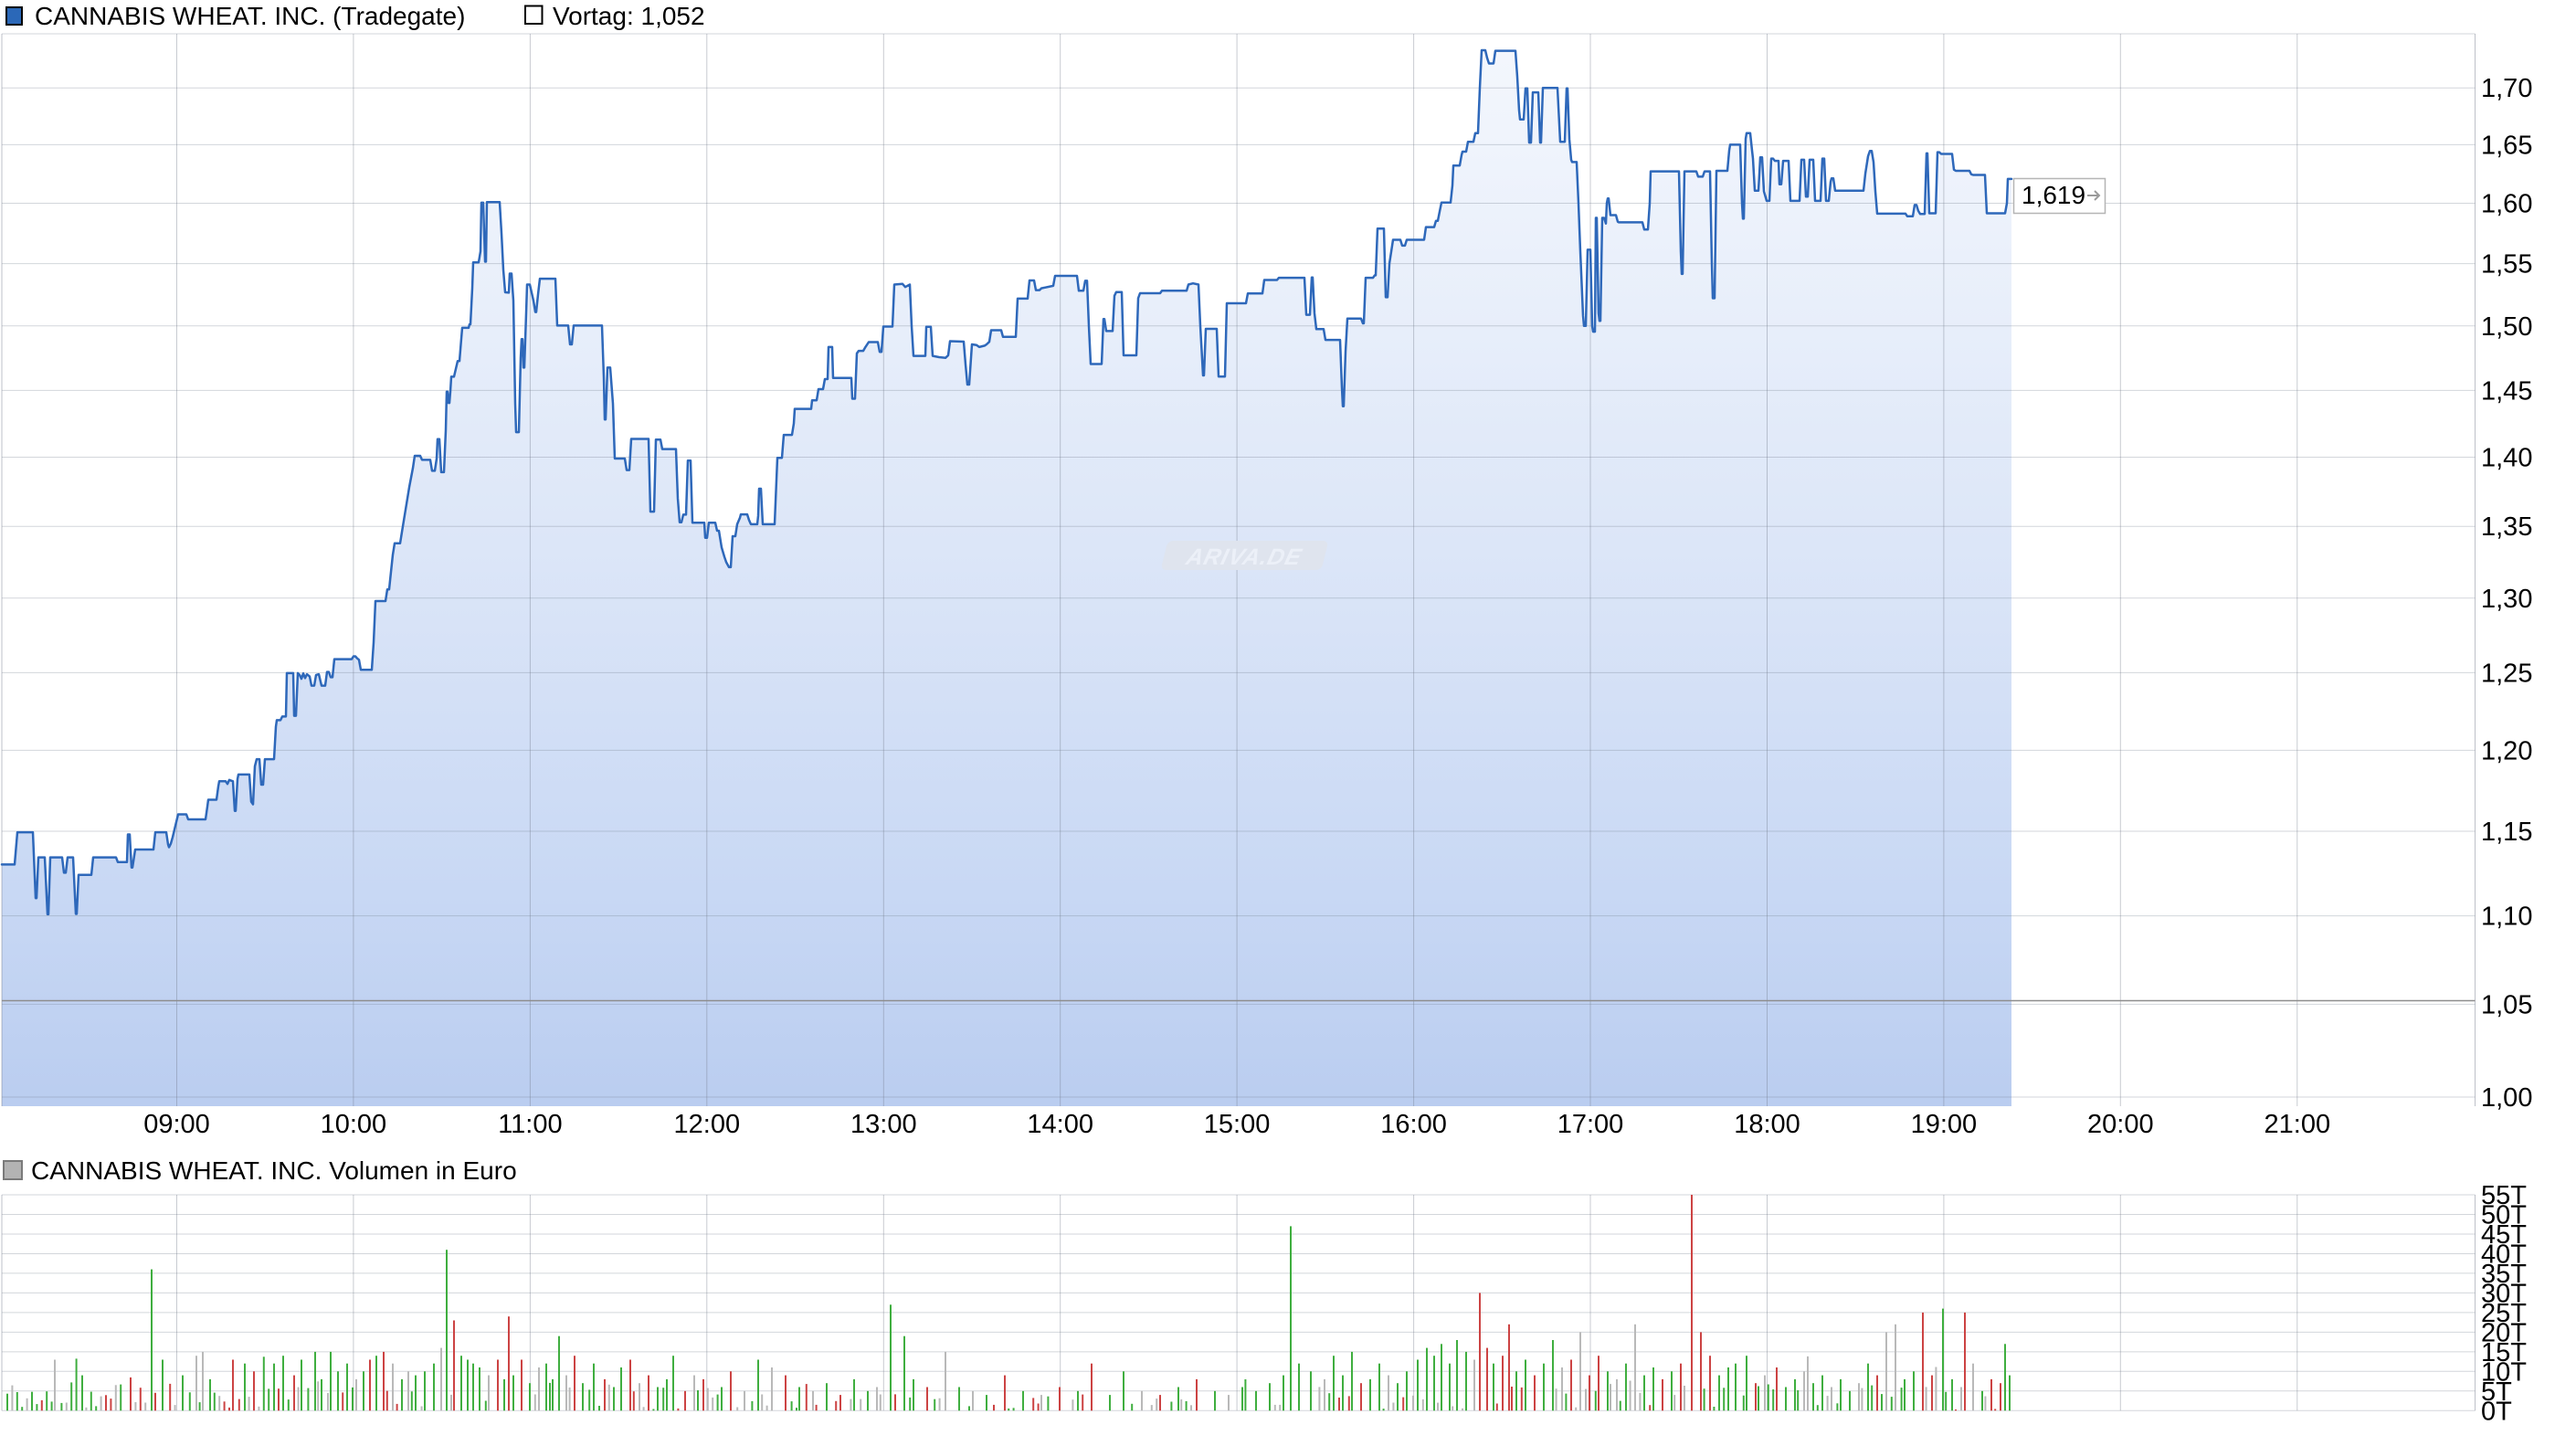 The width and height of the screenshot is (2576, 1446). I want to click on svg-text: 1,65, so click(2506, 145).